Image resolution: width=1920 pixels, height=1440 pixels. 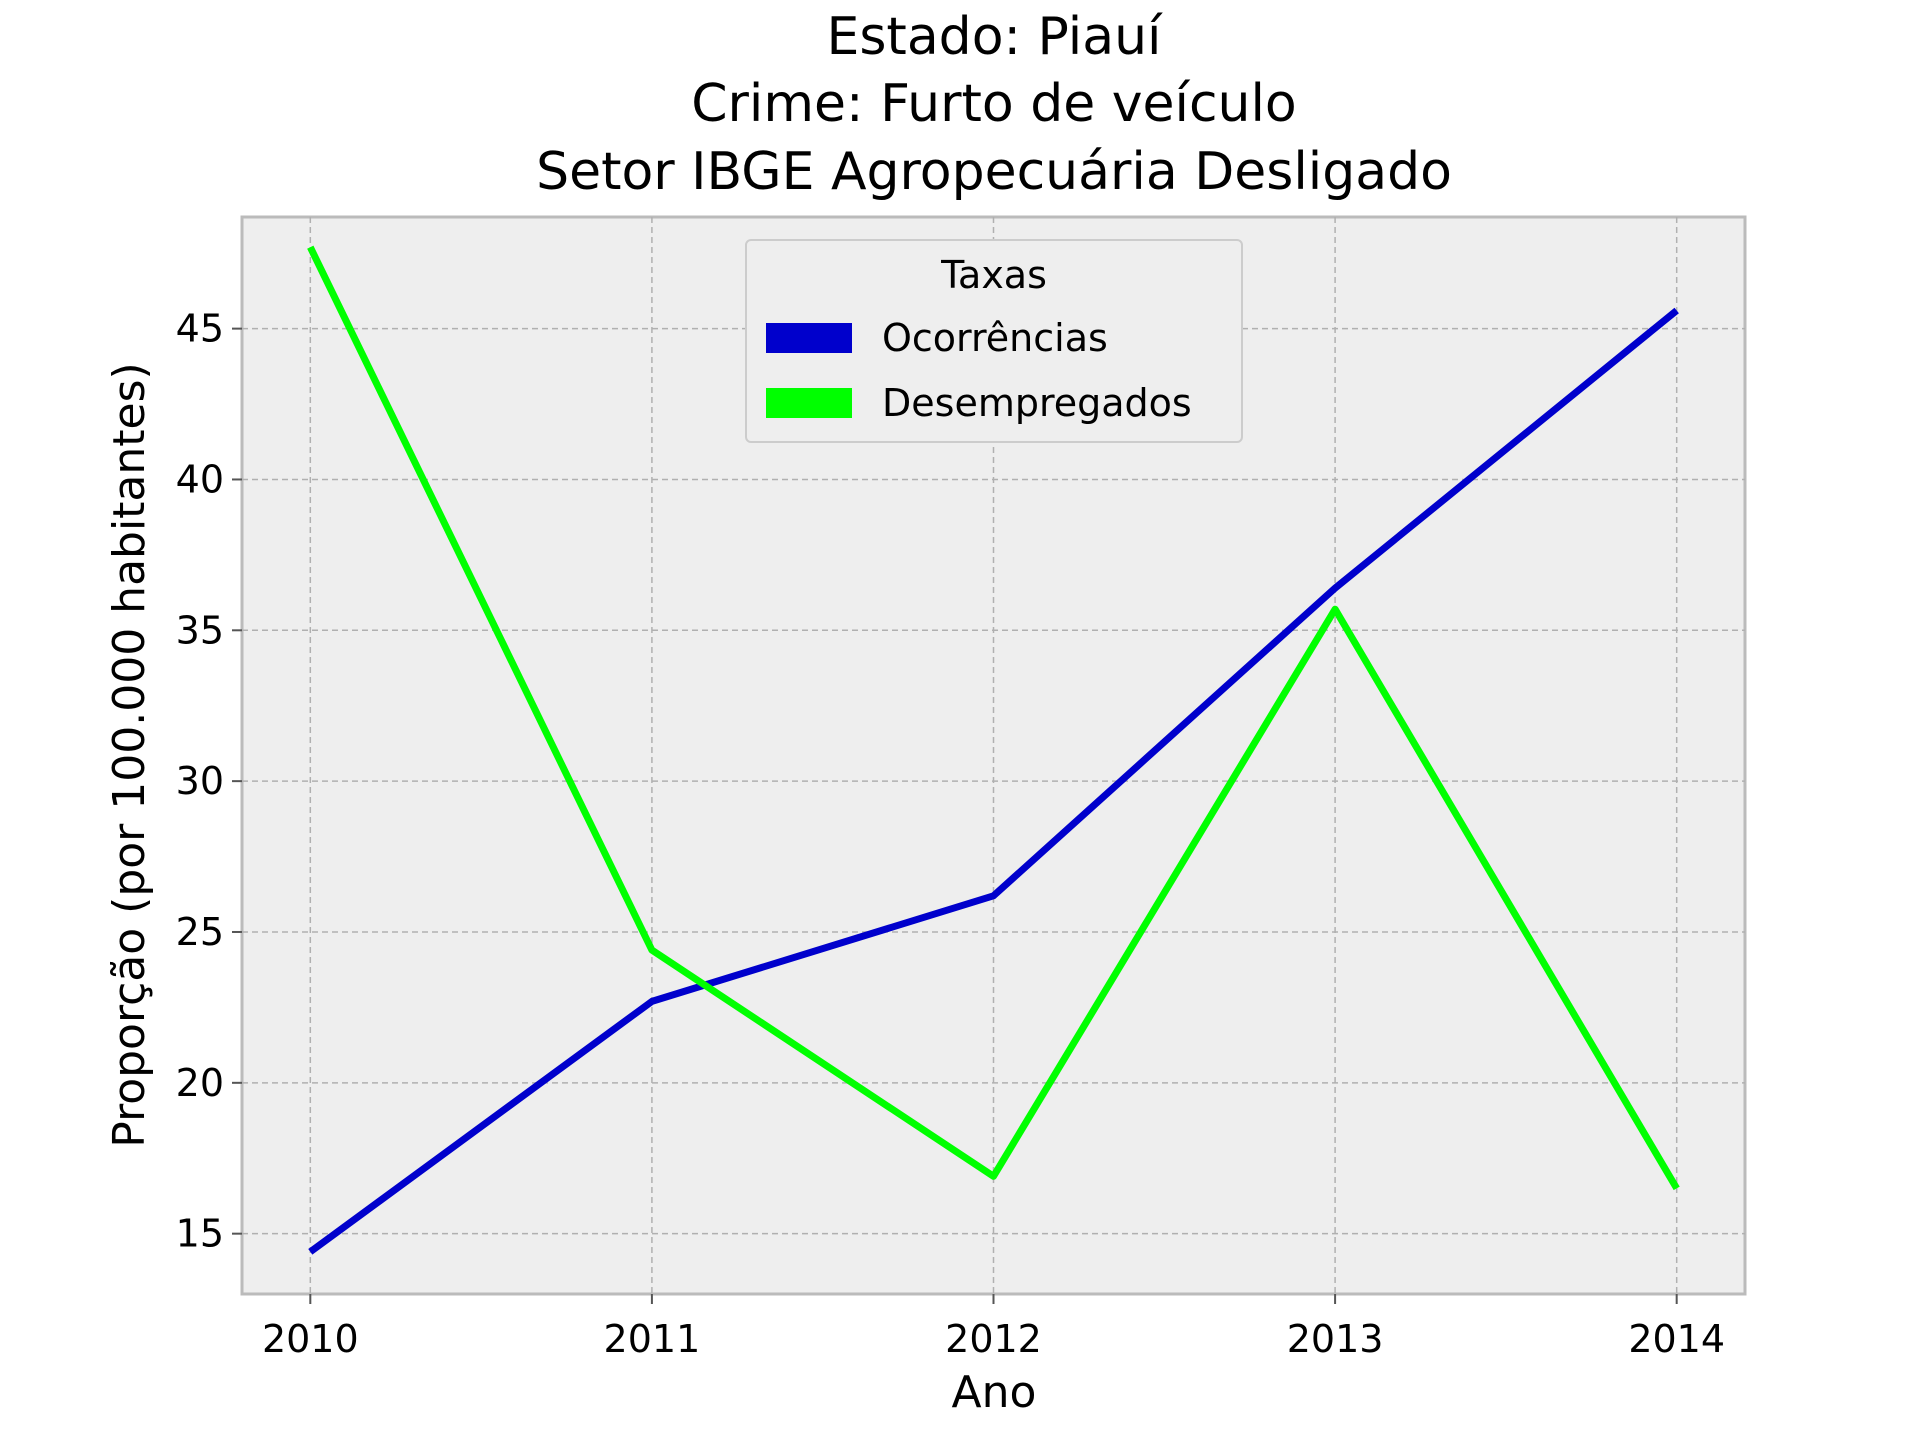 What do you see at coordinates (994, 37) in the screenshot?
I see `title-line-1: Estado: Piauí` at bounding box center [994, 37].